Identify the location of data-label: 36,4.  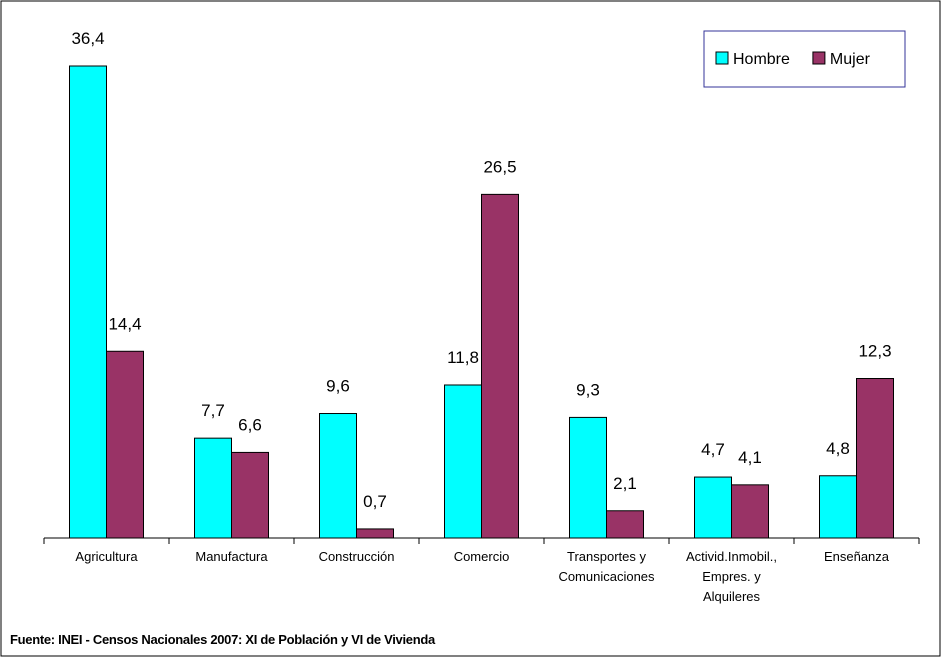
(87, 38).